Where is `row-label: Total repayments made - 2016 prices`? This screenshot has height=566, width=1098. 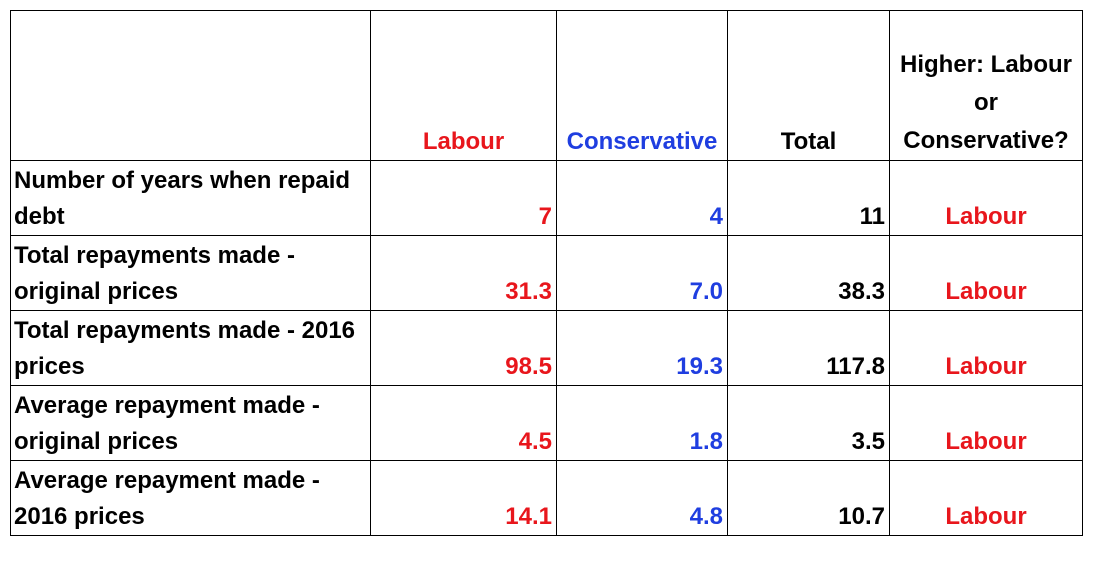 row-label: Total repayments made - 2016 prices is located at coordinates (190, 348).